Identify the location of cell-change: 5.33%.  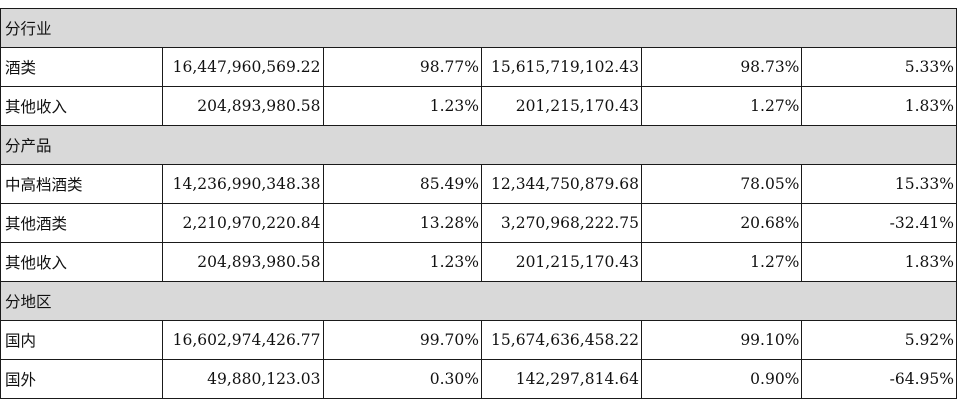
(879, 67).